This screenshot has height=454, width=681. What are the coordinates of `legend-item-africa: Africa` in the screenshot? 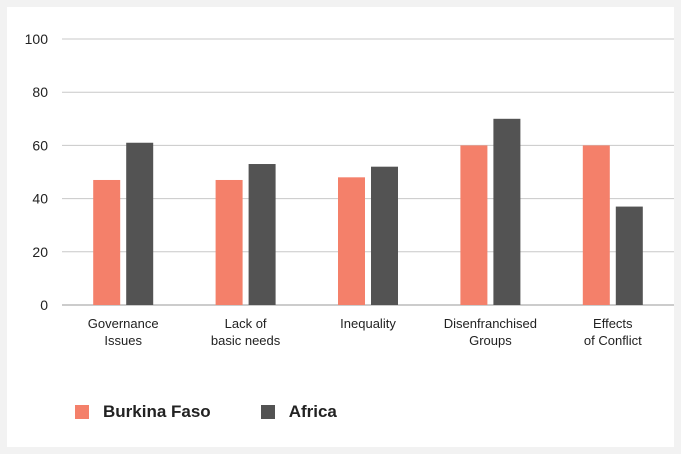 It's located at (298, 412).